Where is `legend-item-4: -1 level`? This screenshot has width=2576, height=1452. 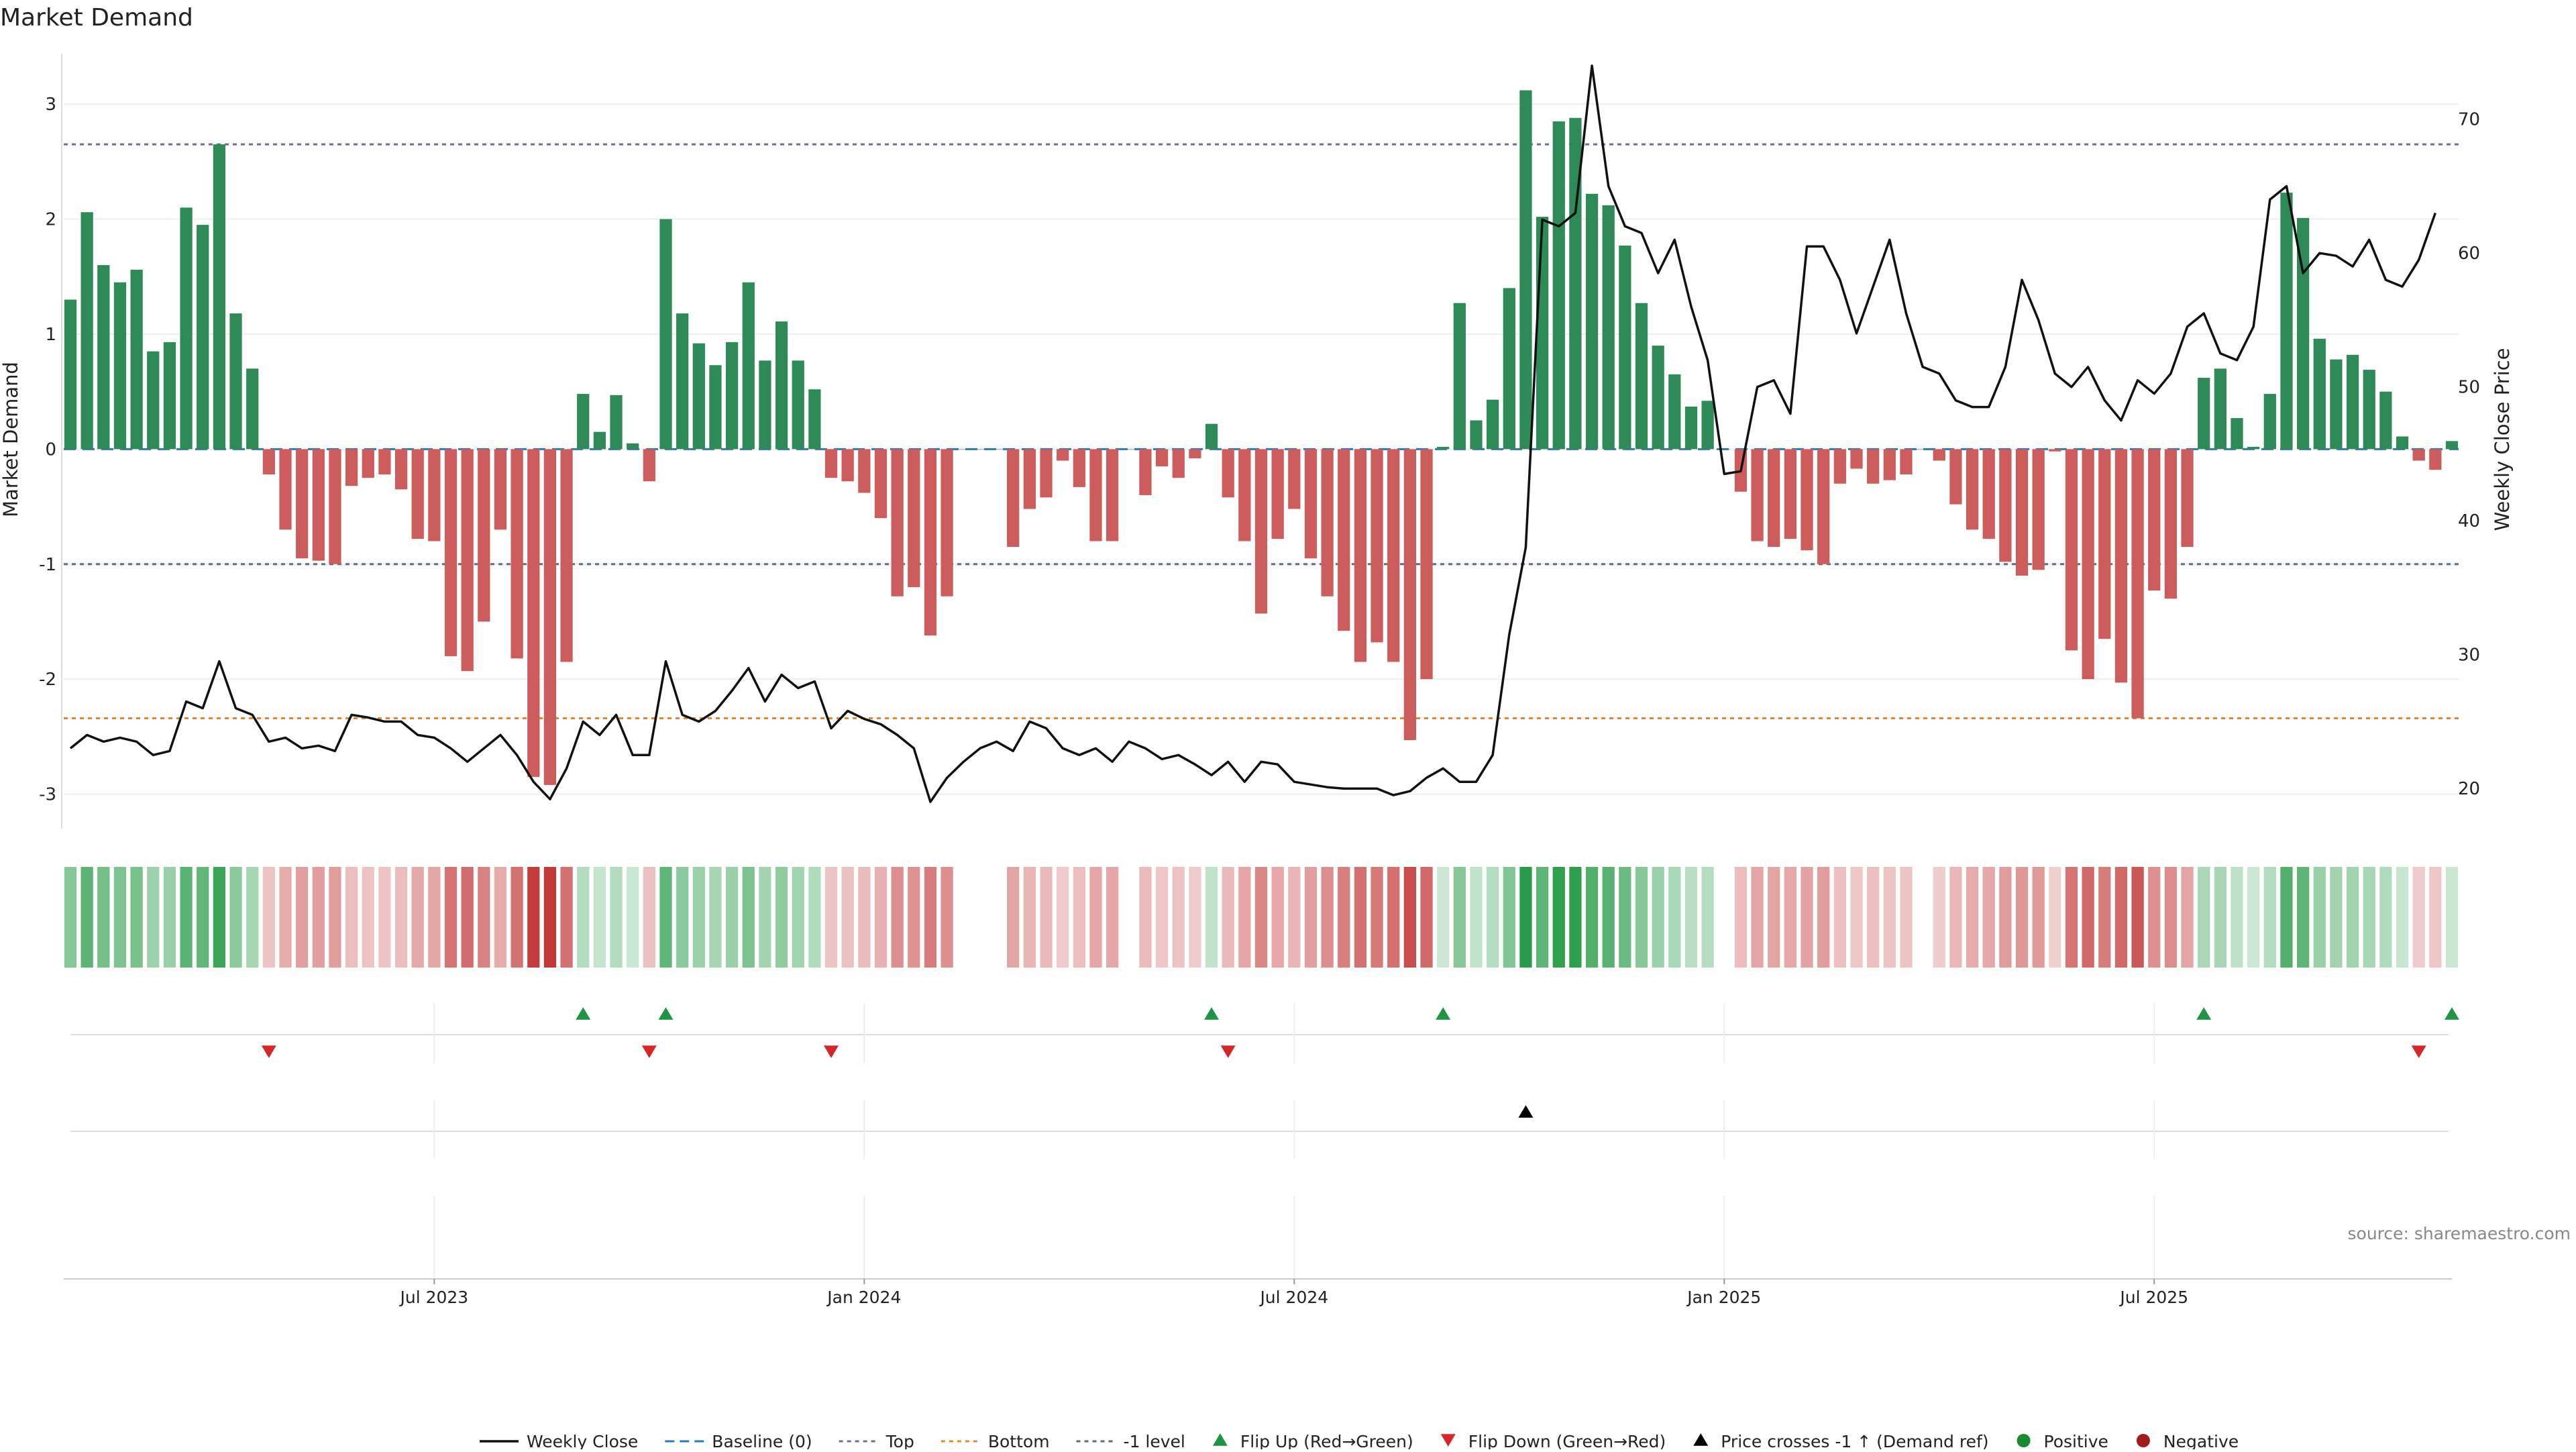
legend-item-4: -1 level is located at coordinates (1130, 1441).